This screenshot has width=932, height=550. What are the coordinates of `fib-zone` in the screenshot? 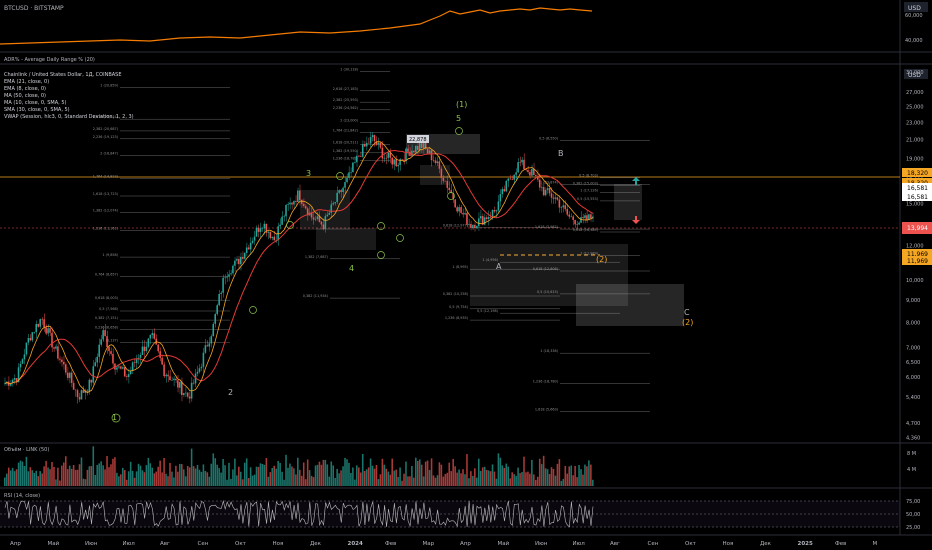 It's located at (346, 239).